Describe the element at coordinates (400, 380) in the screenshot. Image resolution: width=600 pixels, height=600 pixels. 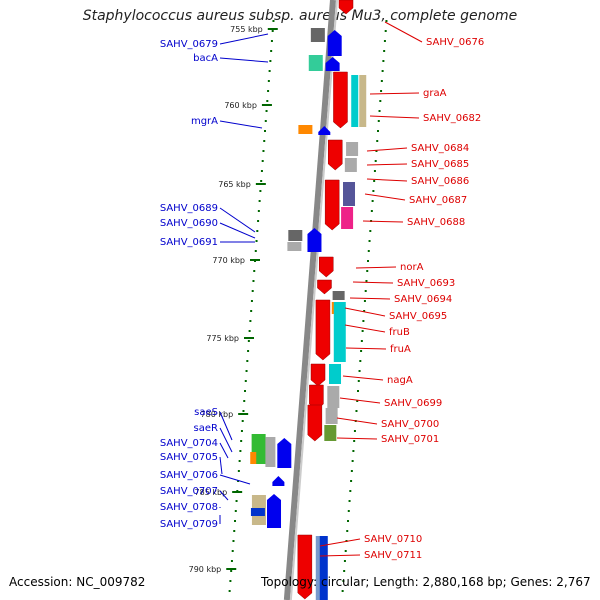
I see `gene-label-right: nagA` at that location.